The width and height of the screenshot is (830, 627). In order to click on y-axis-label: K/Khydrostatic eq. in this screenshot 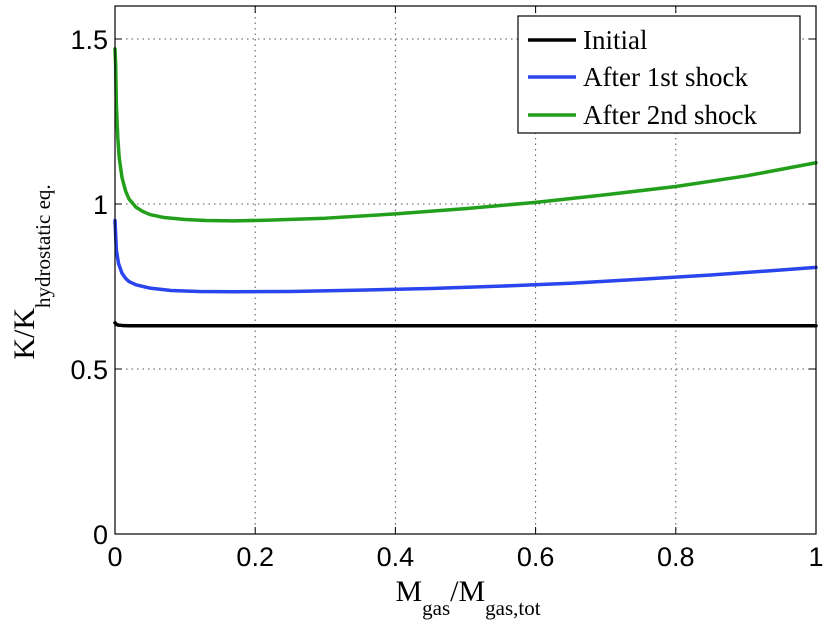, I will do `click(31, 271)`.